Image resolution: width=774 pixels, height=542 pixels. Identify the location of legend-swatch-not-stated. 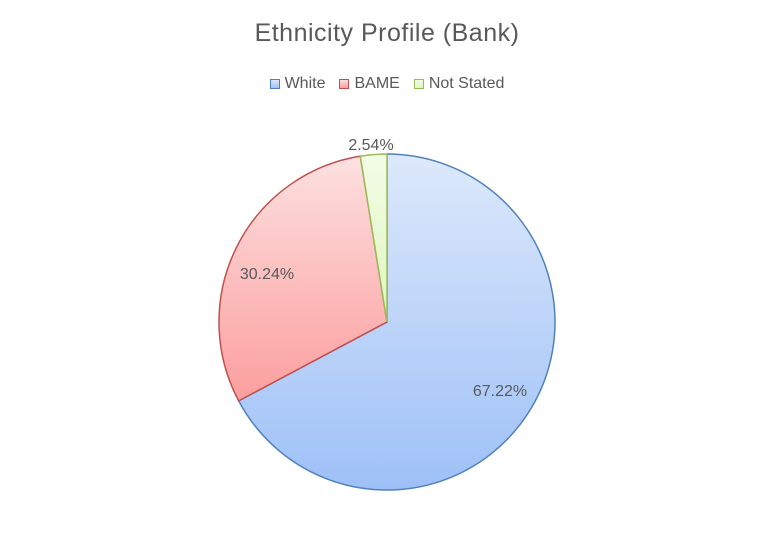
(418, 84).